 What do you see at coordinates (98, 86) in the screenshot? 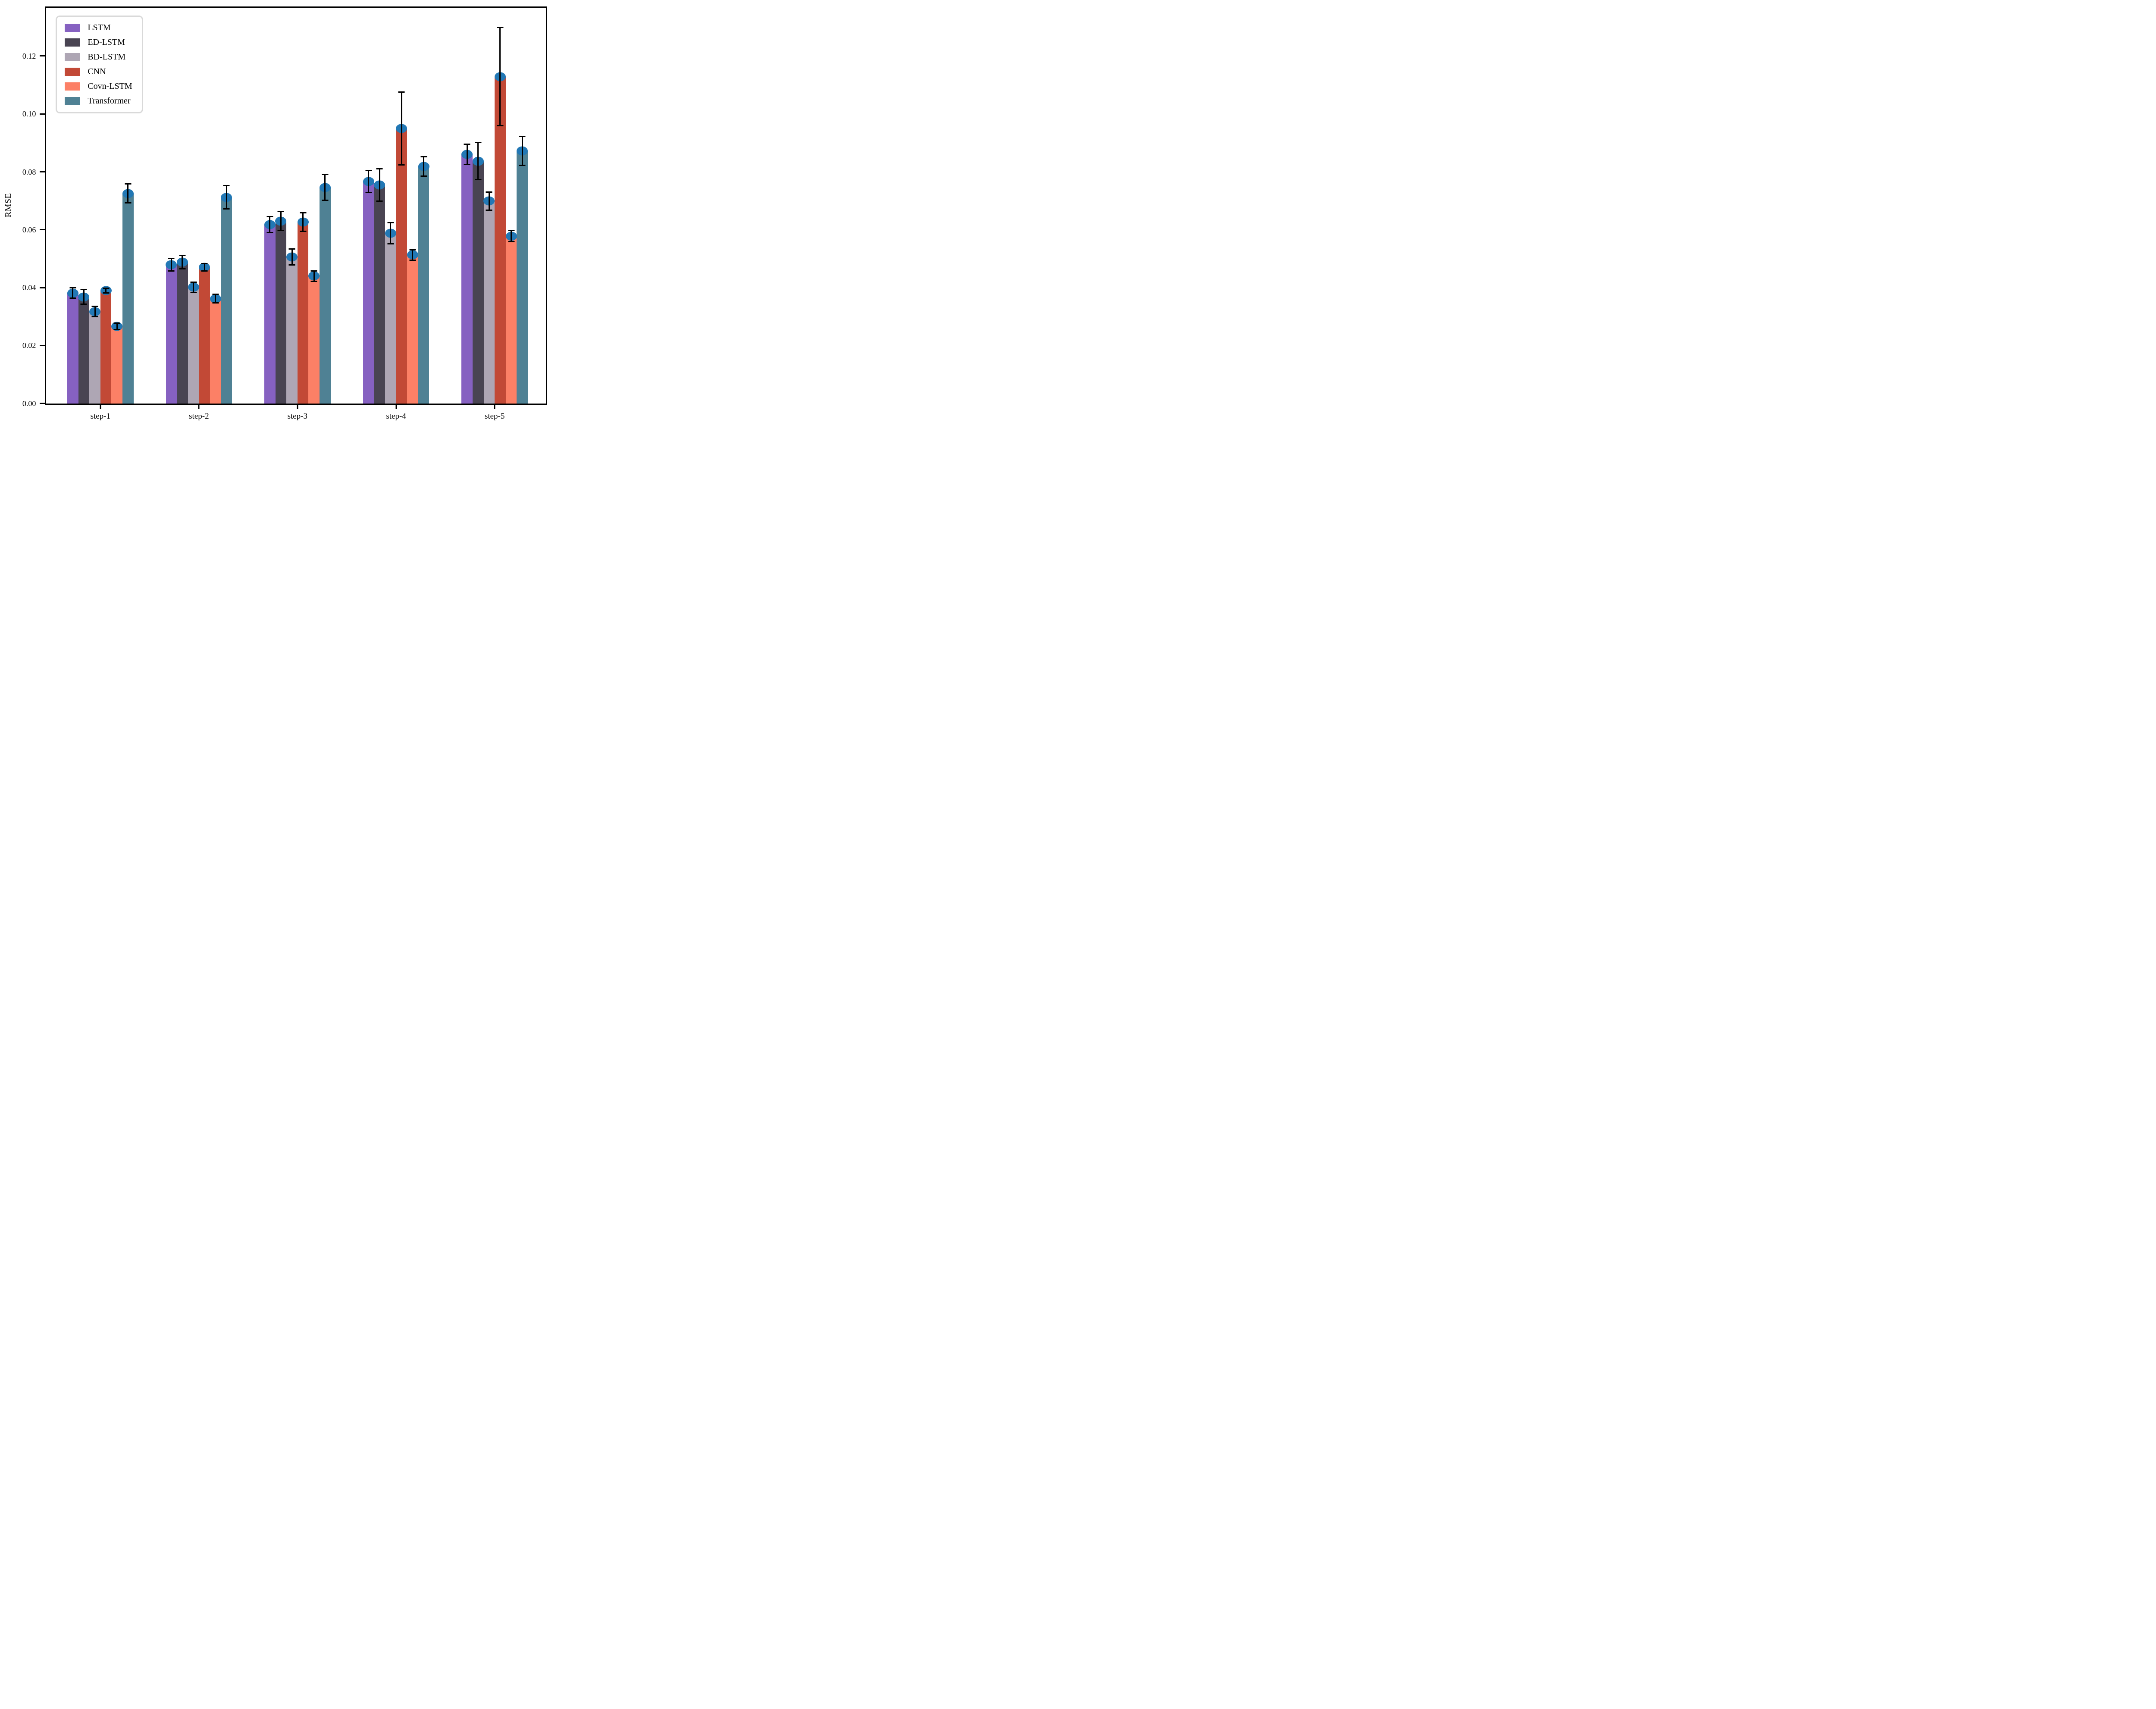
I see `legend-item: Covn-LSTM` at bounding box center [98, 86].